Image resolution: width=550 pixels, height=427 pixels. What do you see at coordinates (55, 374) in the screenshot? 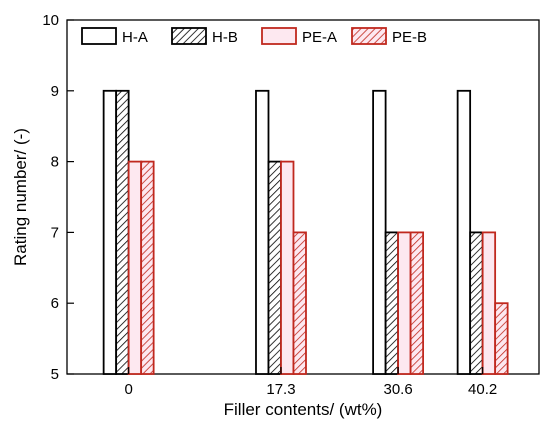
I see `y-tick-label-0: 5` at bounding box center [55, 374].